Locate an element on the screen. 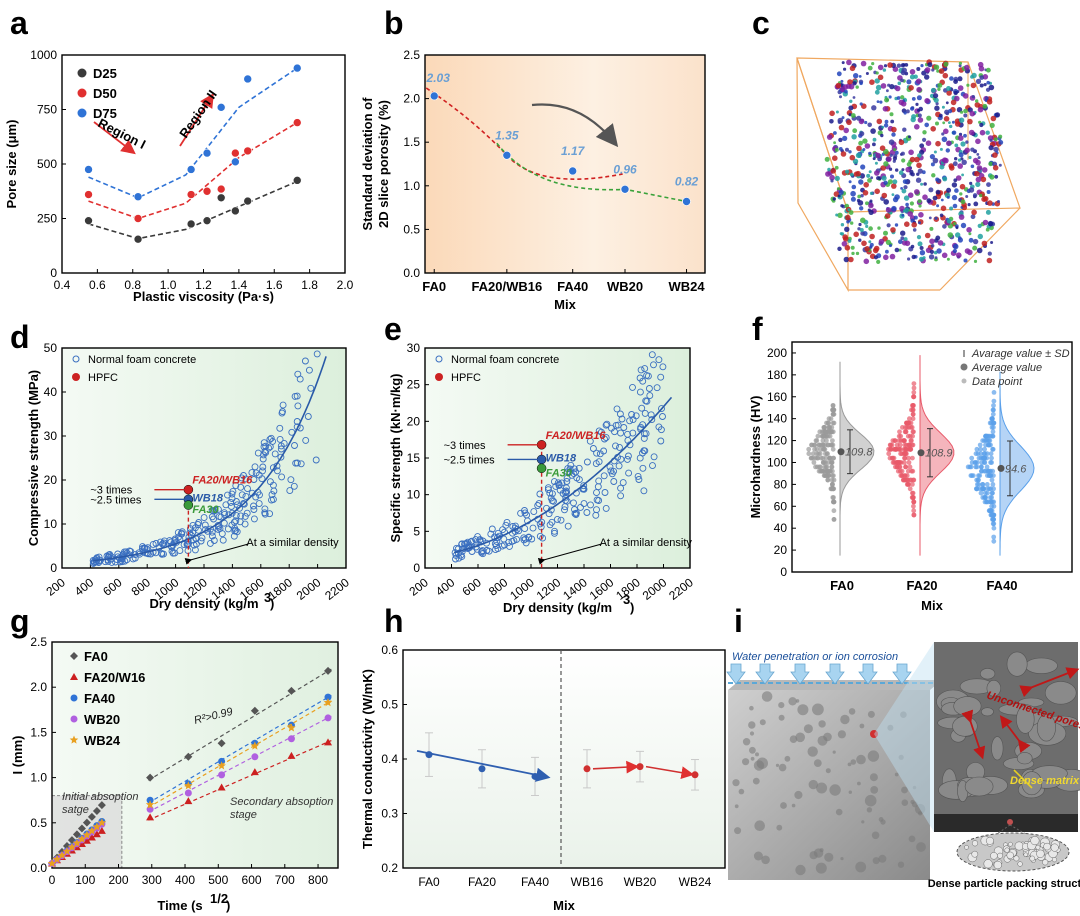 The image size is (1080, 916). panel-d-fit-curve is located at coordinates (210, 459).